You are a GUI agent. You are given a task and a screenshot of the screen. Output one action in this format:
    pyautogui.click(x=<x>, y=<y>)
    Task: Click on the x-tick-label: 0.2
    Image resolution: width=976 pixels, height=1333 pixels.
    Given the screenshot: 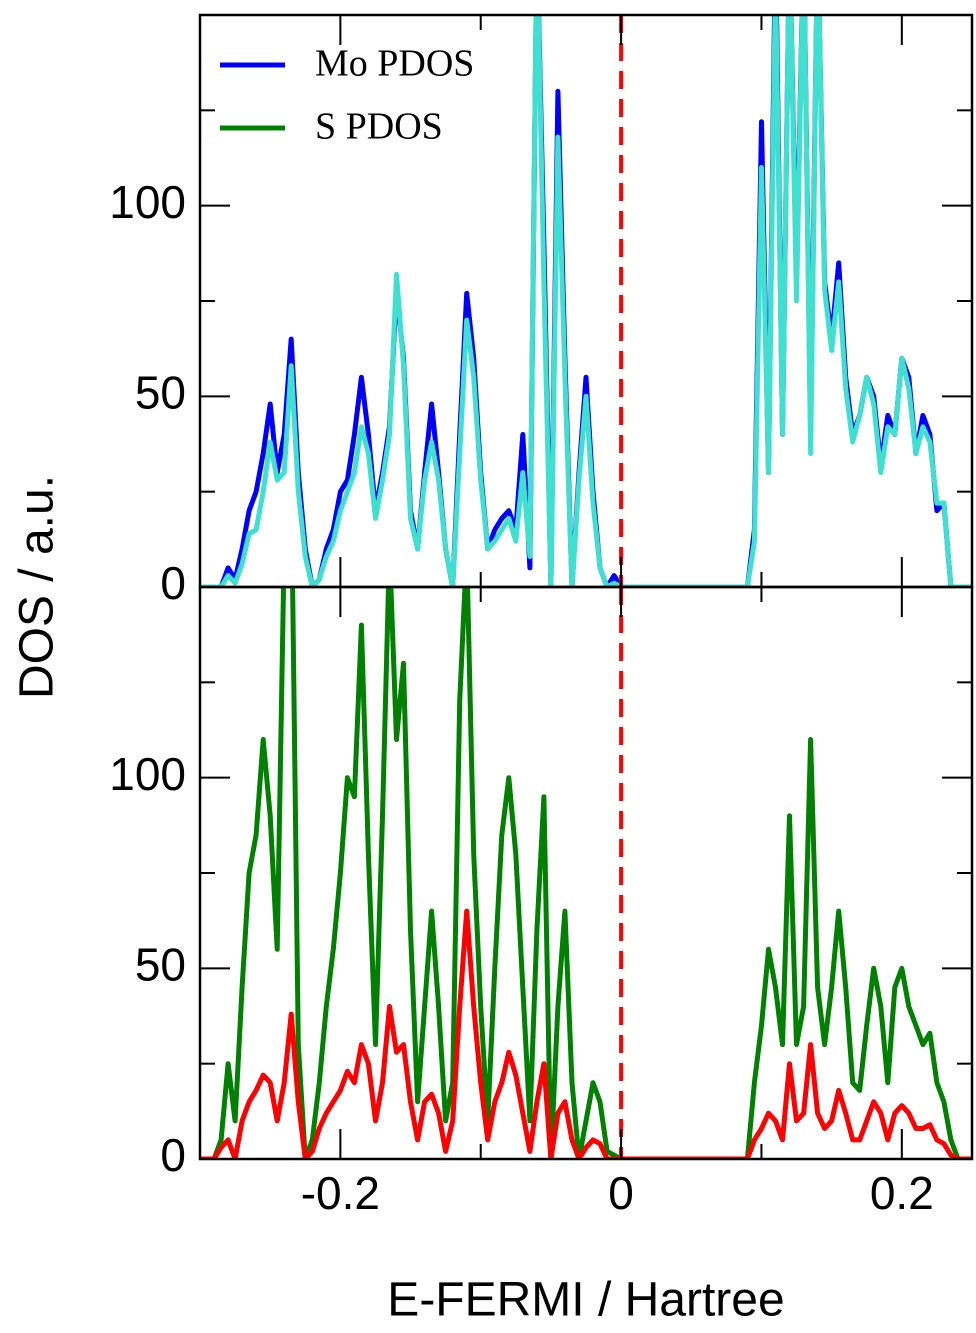 What is the action you would take?
    pyautogui.click(x=902, y=1193)
    